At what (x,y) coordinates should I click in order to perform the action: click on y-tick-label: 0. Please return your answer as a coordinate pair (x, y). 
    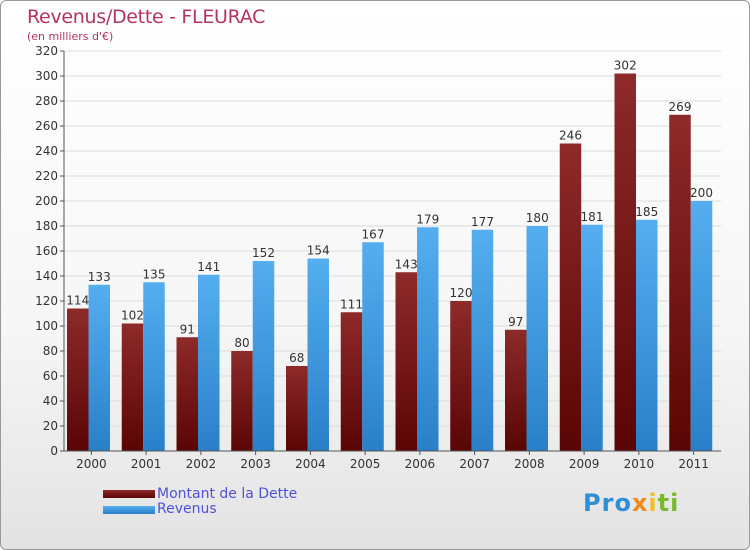
    Looking at the image, I should click on (54, 451).